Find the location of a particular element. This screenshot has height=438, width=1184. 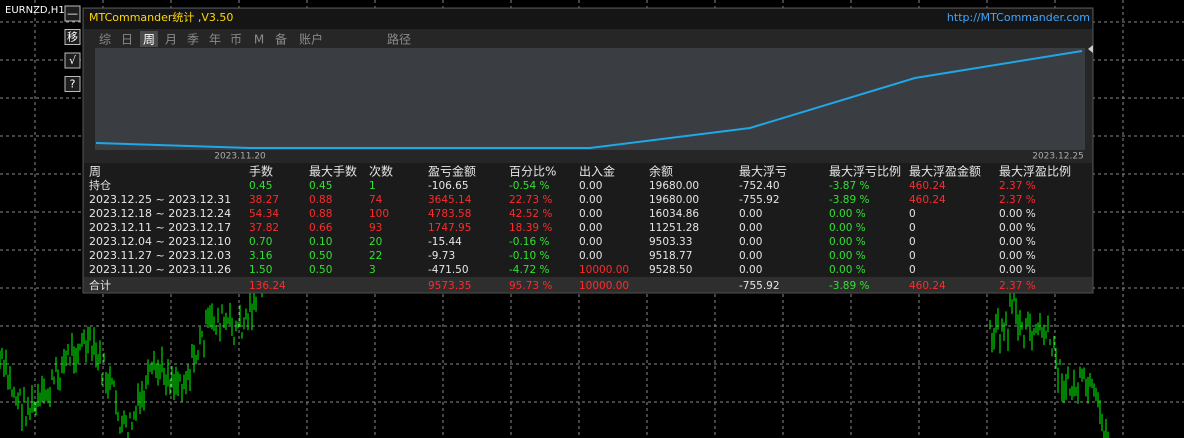

table-cell: 93 is located at coordinates (375, 228).